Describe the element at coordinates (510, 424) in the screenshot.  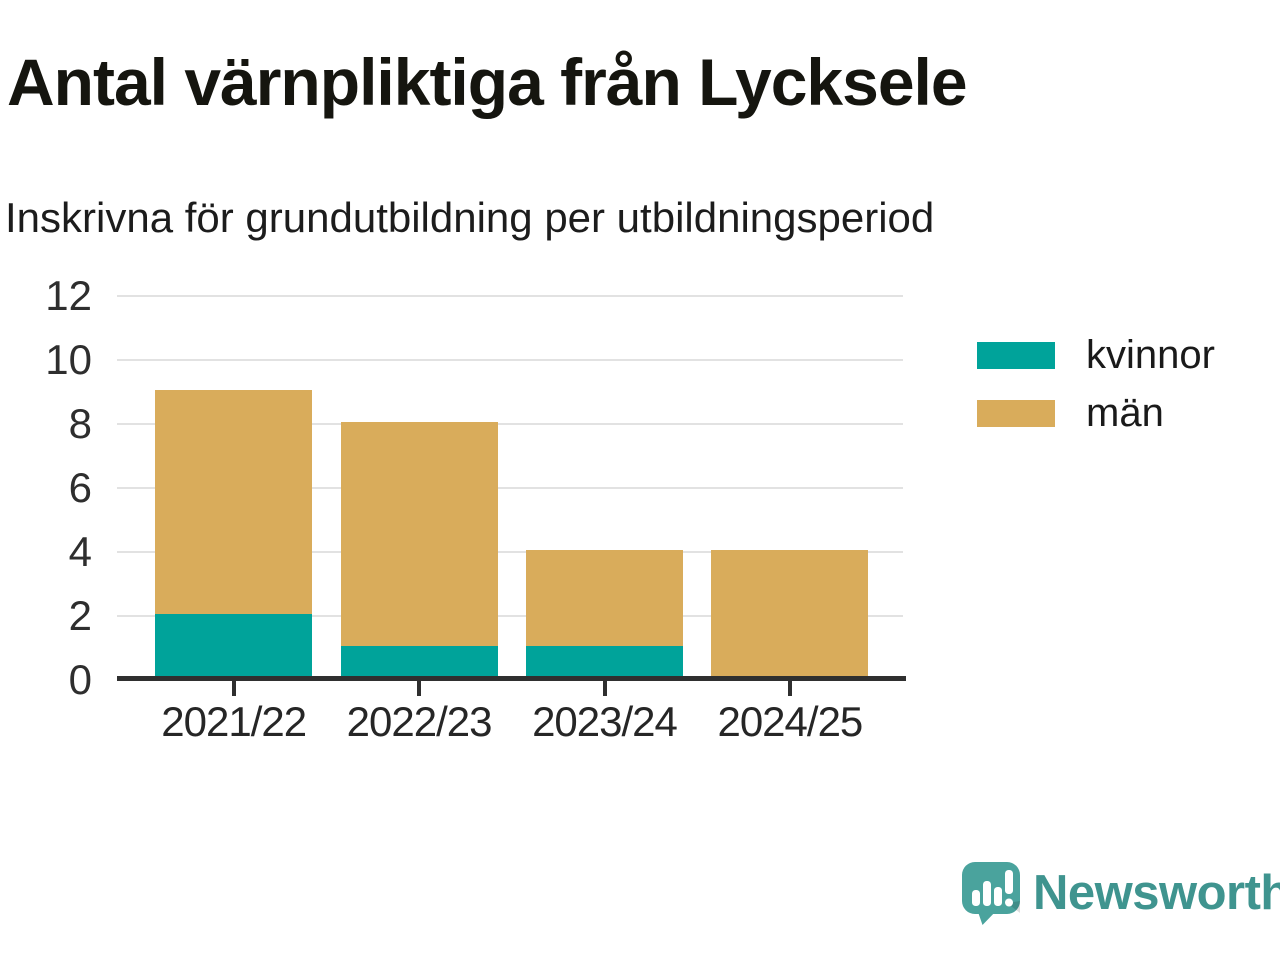
I see `gridline-y8` at that location.